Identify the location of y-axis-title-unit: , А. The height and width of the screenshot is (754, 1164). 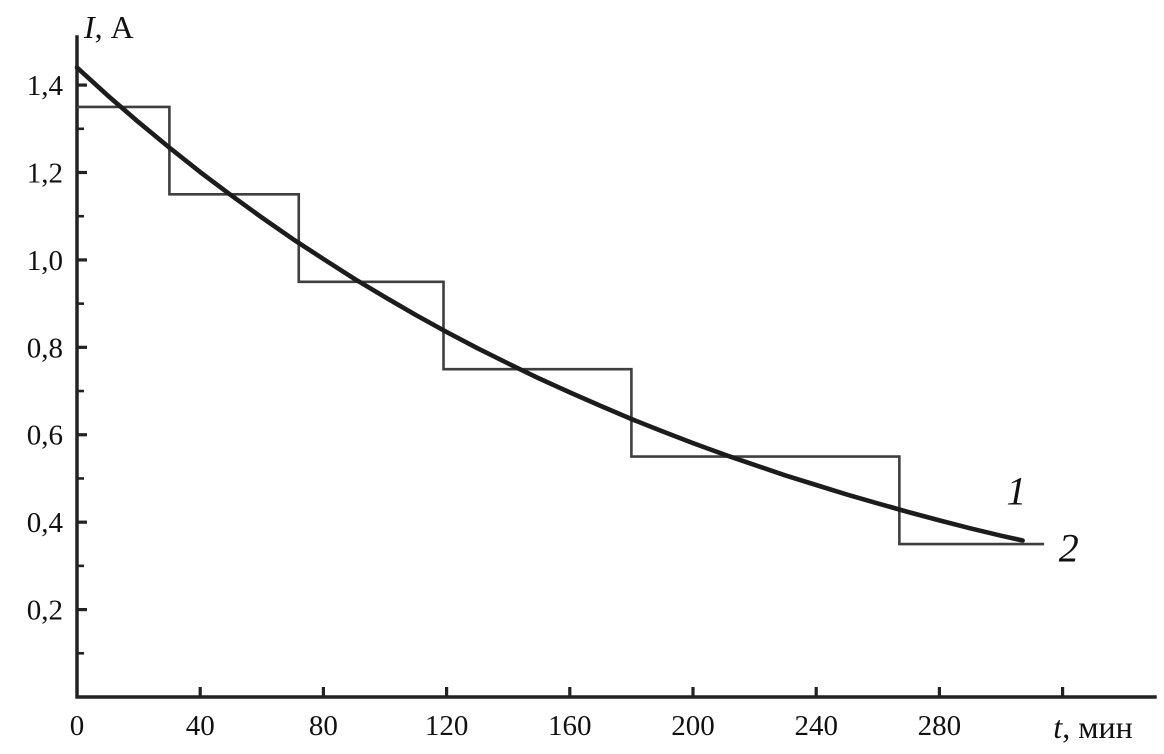
(114, 27).